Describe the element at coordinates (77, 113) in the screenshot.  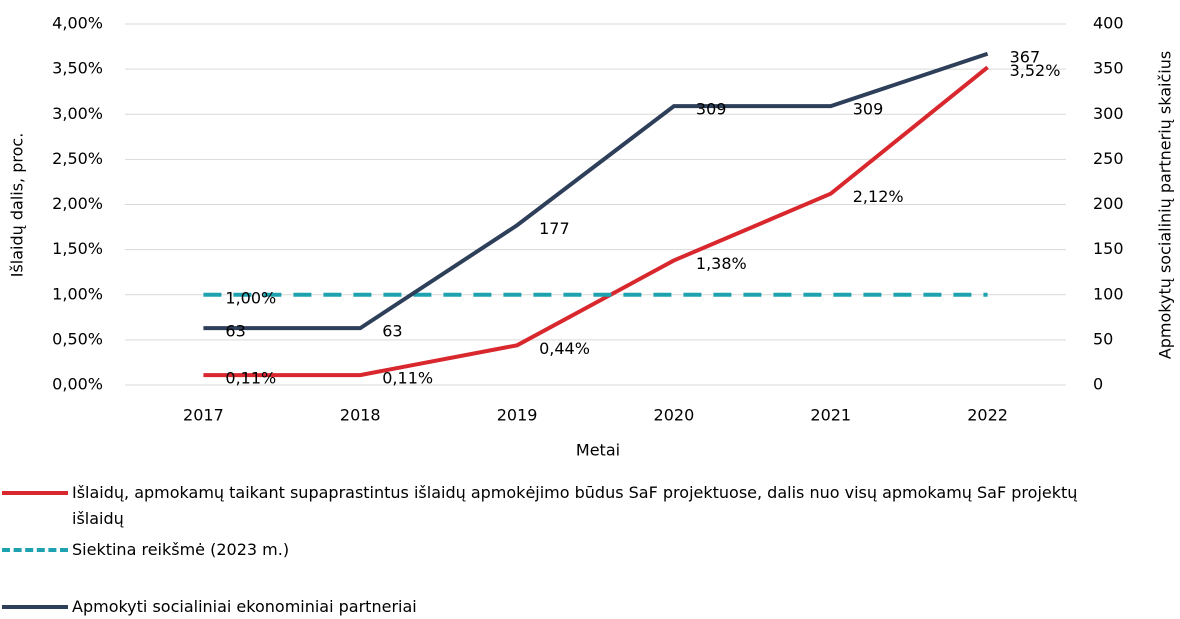
I see `y-tick-label: 3,00%` at that location.